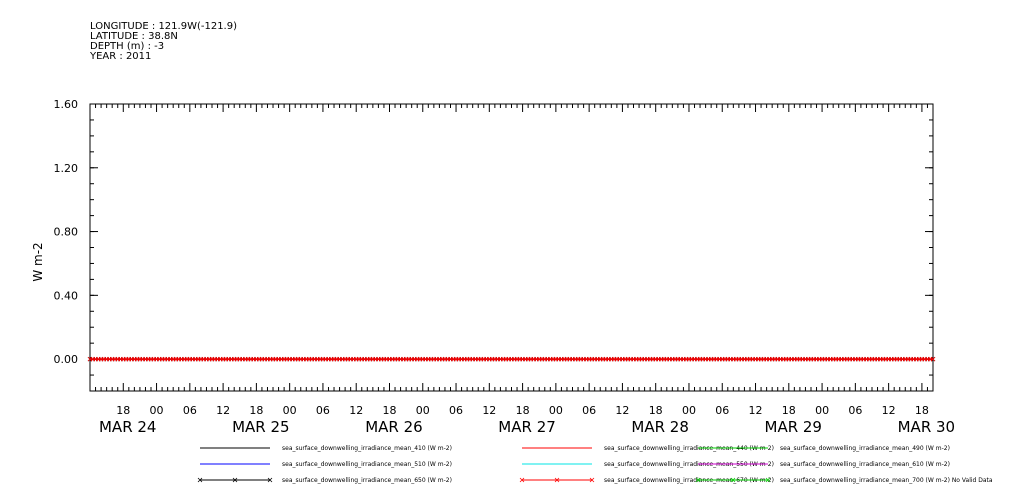  I want to click on y-tick-label: 1.20, so click(66, 168).